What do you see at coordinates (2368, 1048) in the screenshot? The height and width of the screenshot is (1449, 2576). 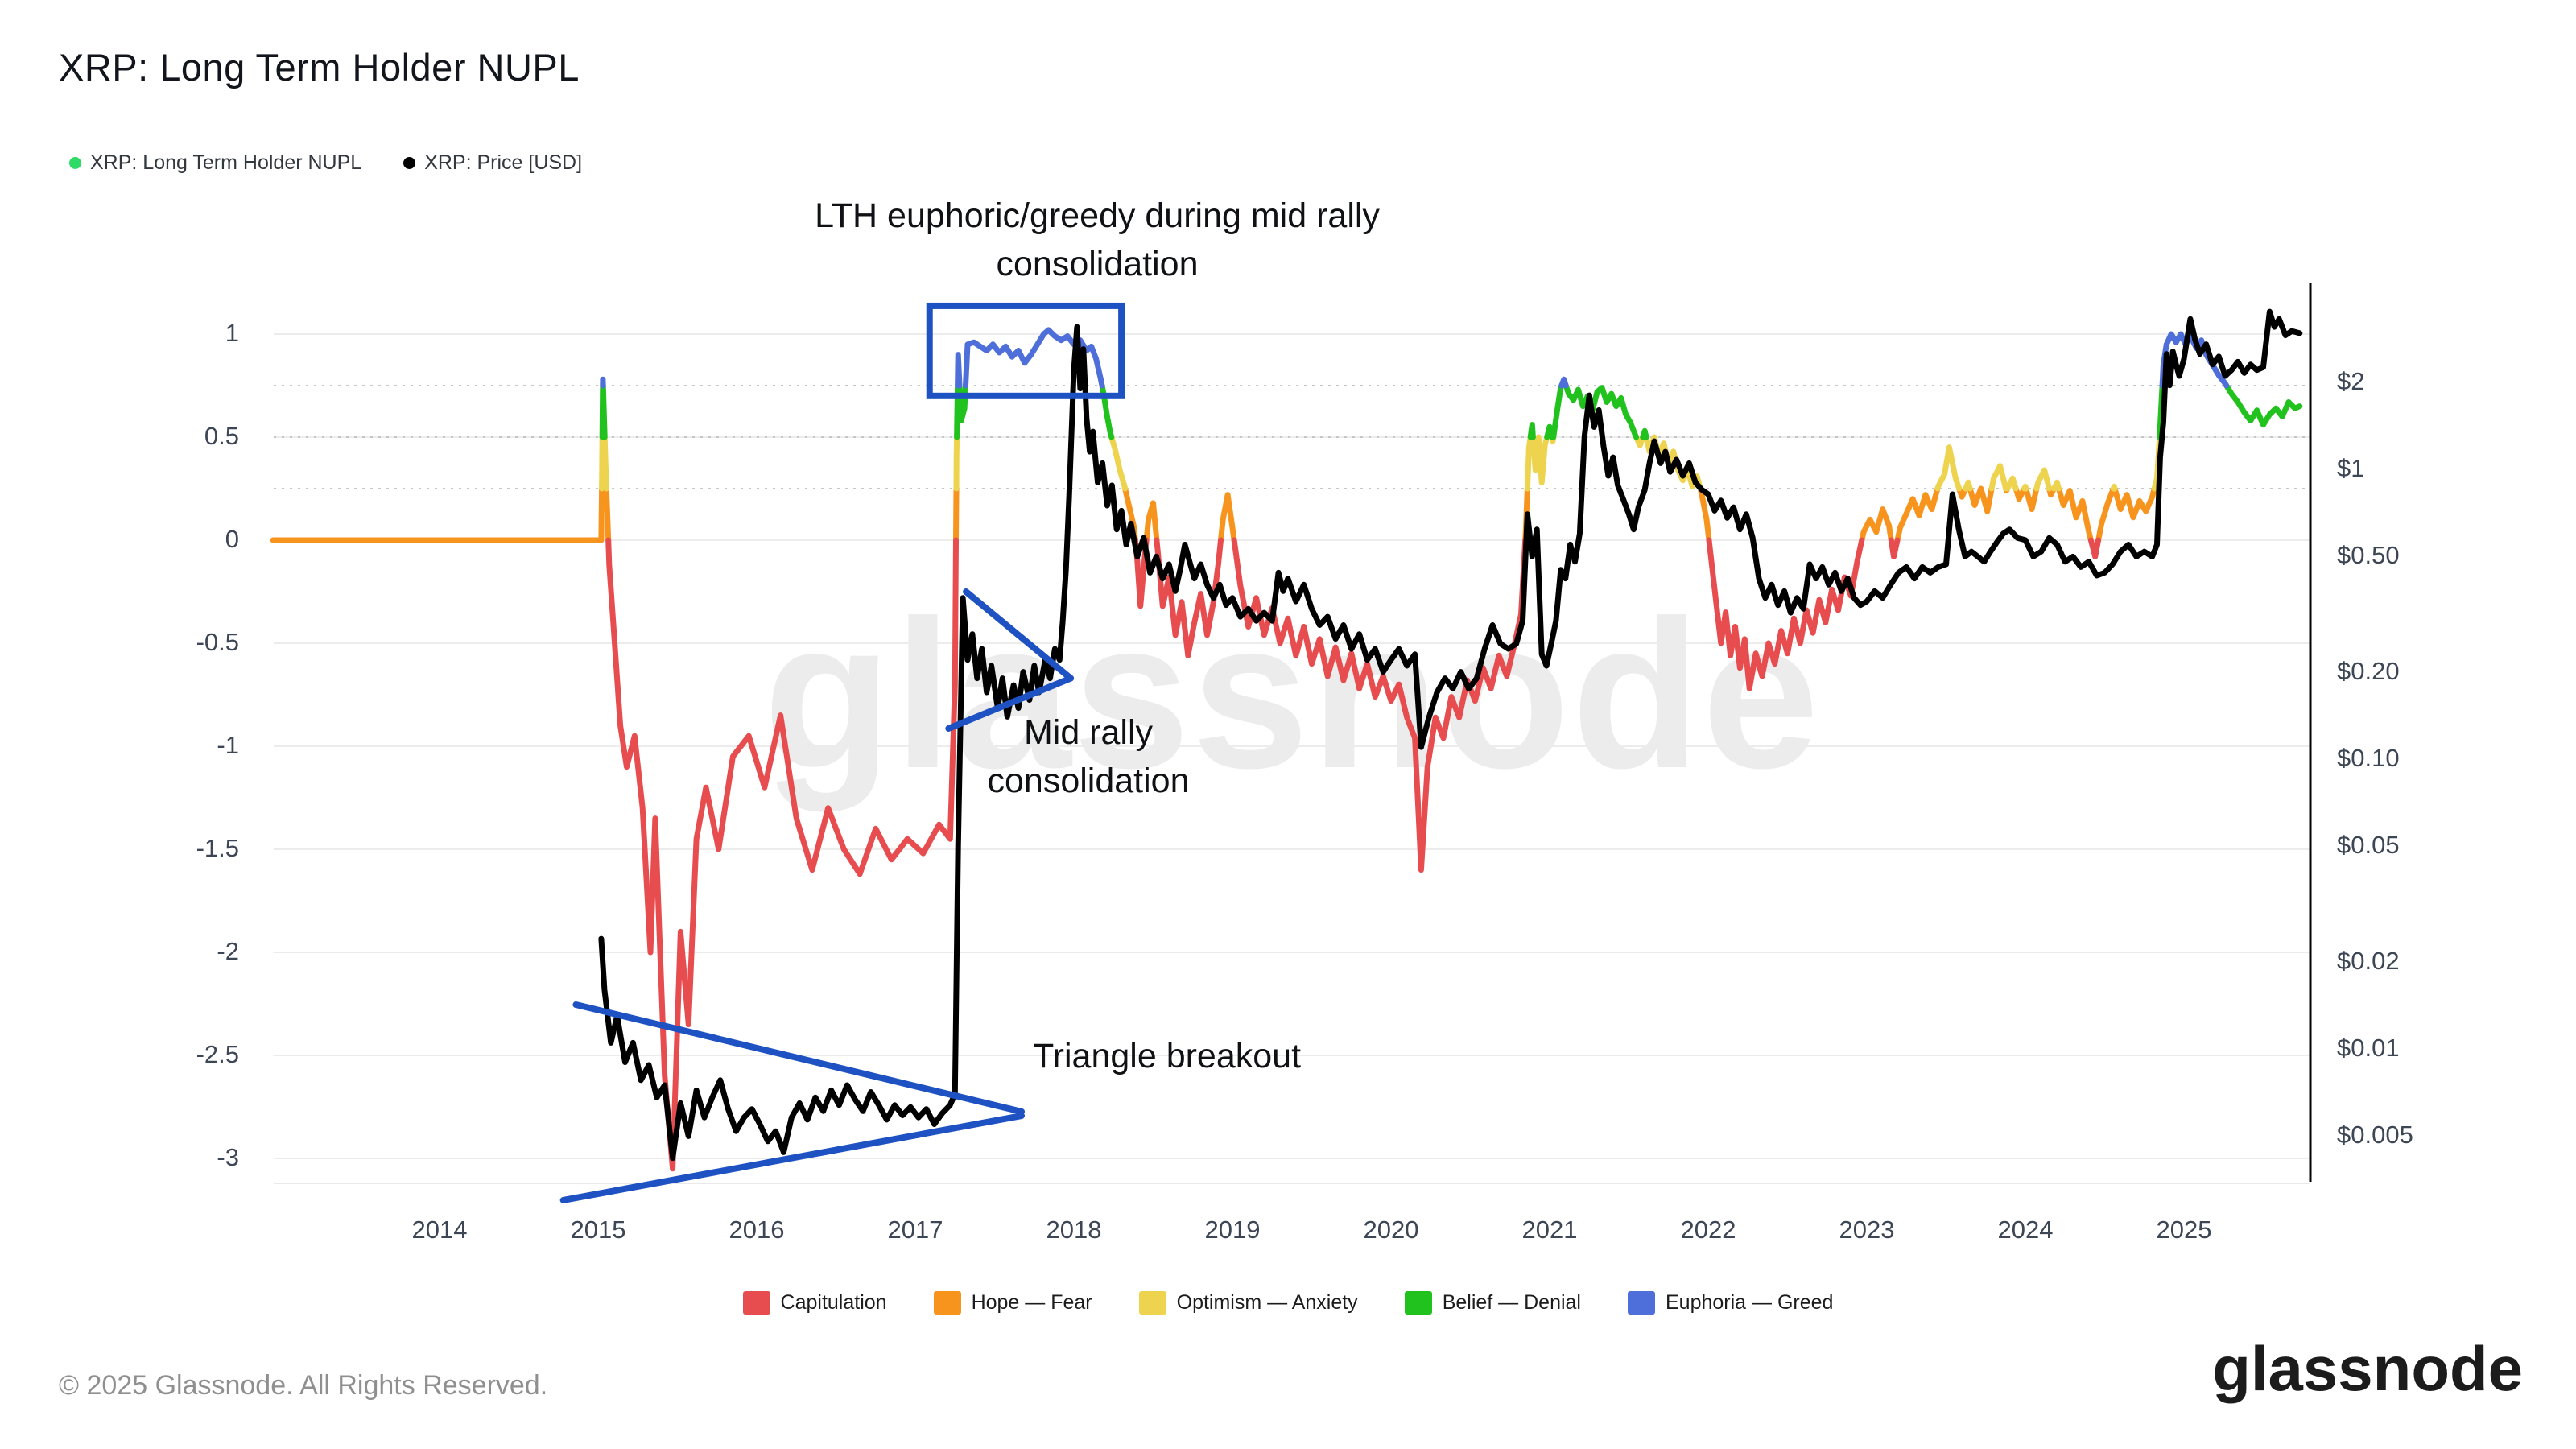 I see `right-tick: $0.01` at bounding box center [2368, 1048].